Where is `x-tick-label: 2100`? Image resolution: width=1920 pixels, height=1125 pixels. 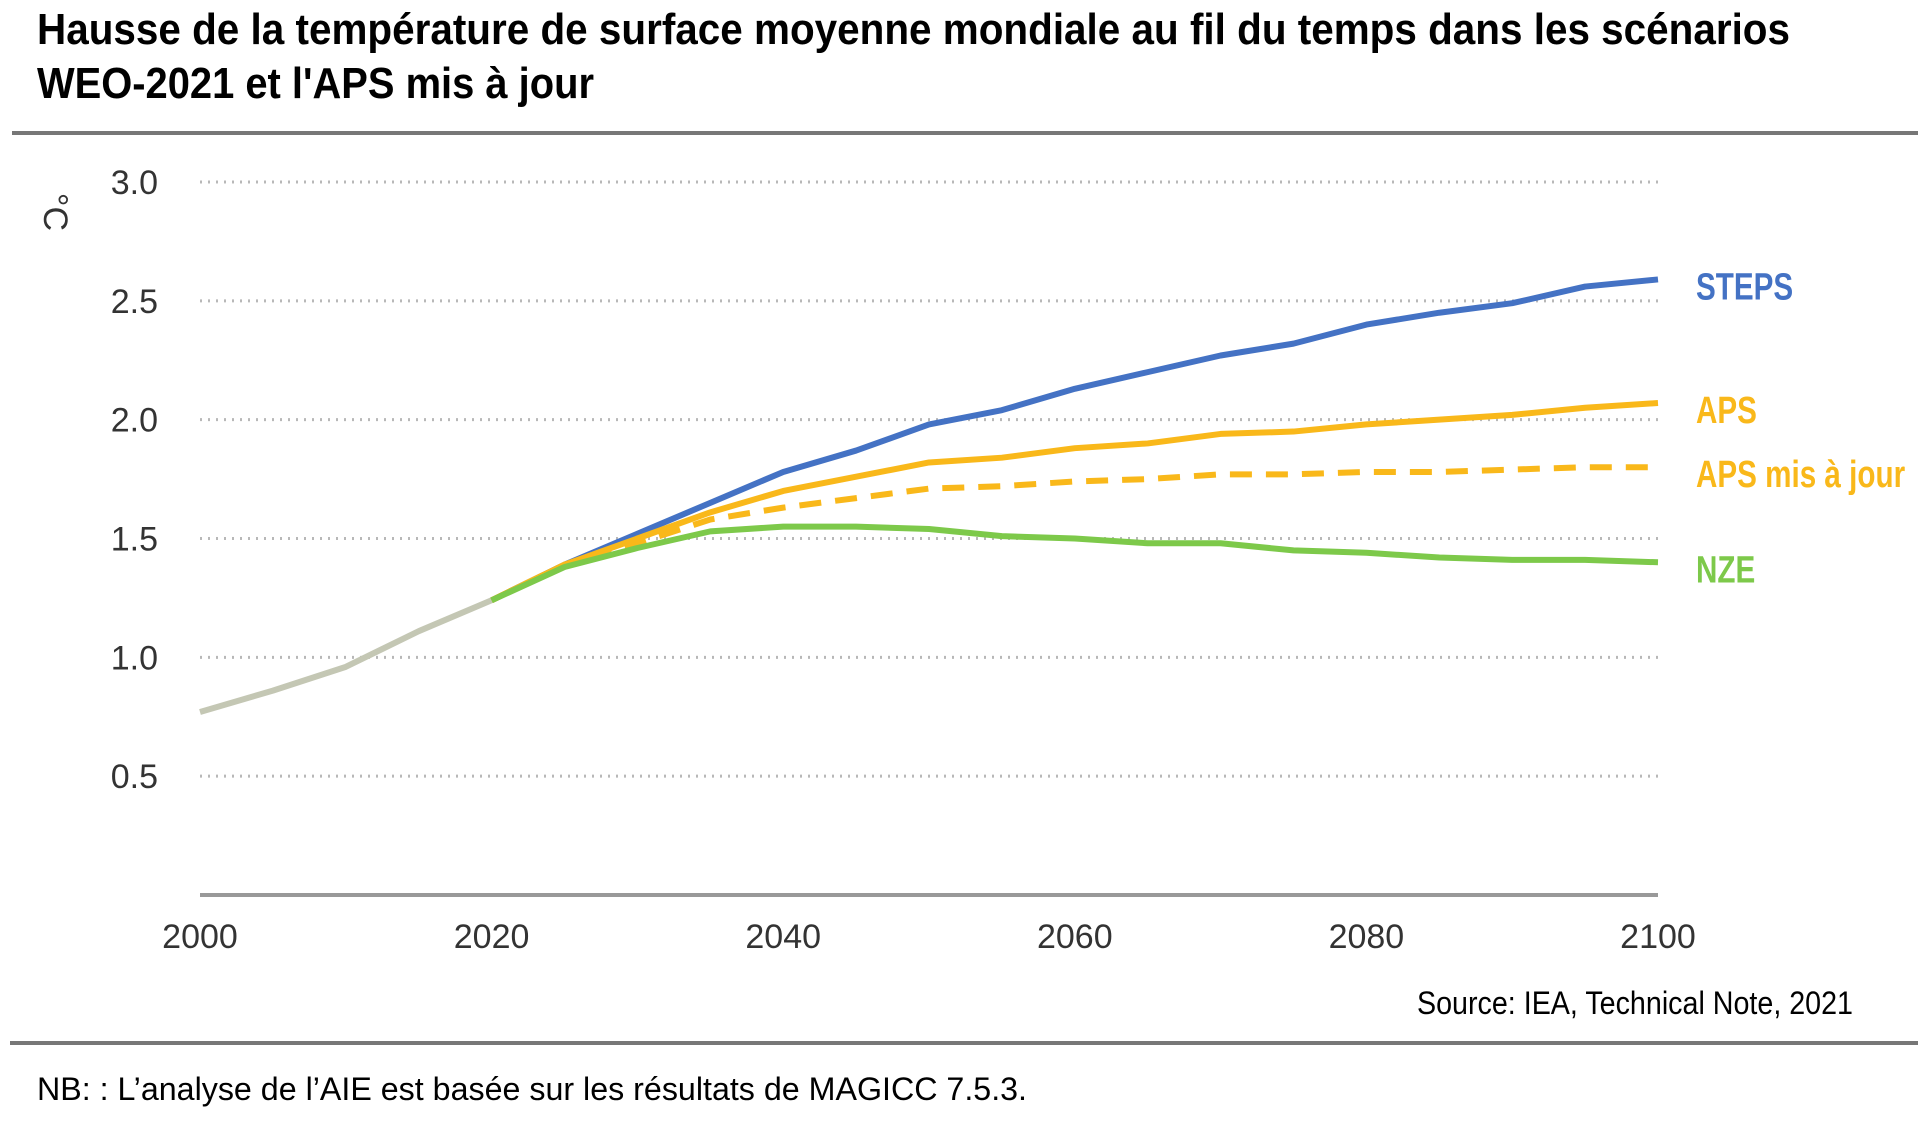 x-tick-label: 2100 is located at coordinates (1658, 937).